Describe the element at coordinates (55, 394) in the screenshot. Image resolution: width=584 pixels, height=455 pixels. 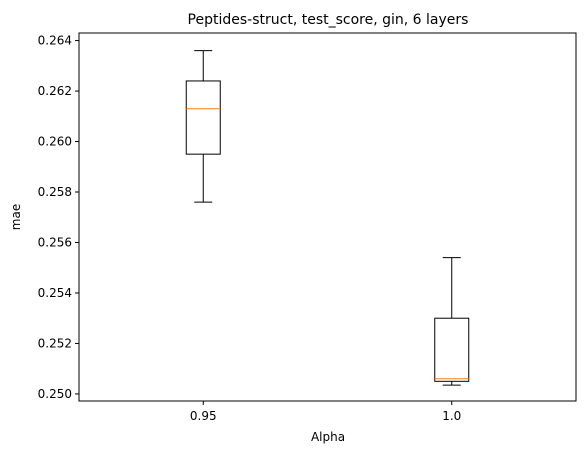
I see `y-tick-label: 0.250` at that location.